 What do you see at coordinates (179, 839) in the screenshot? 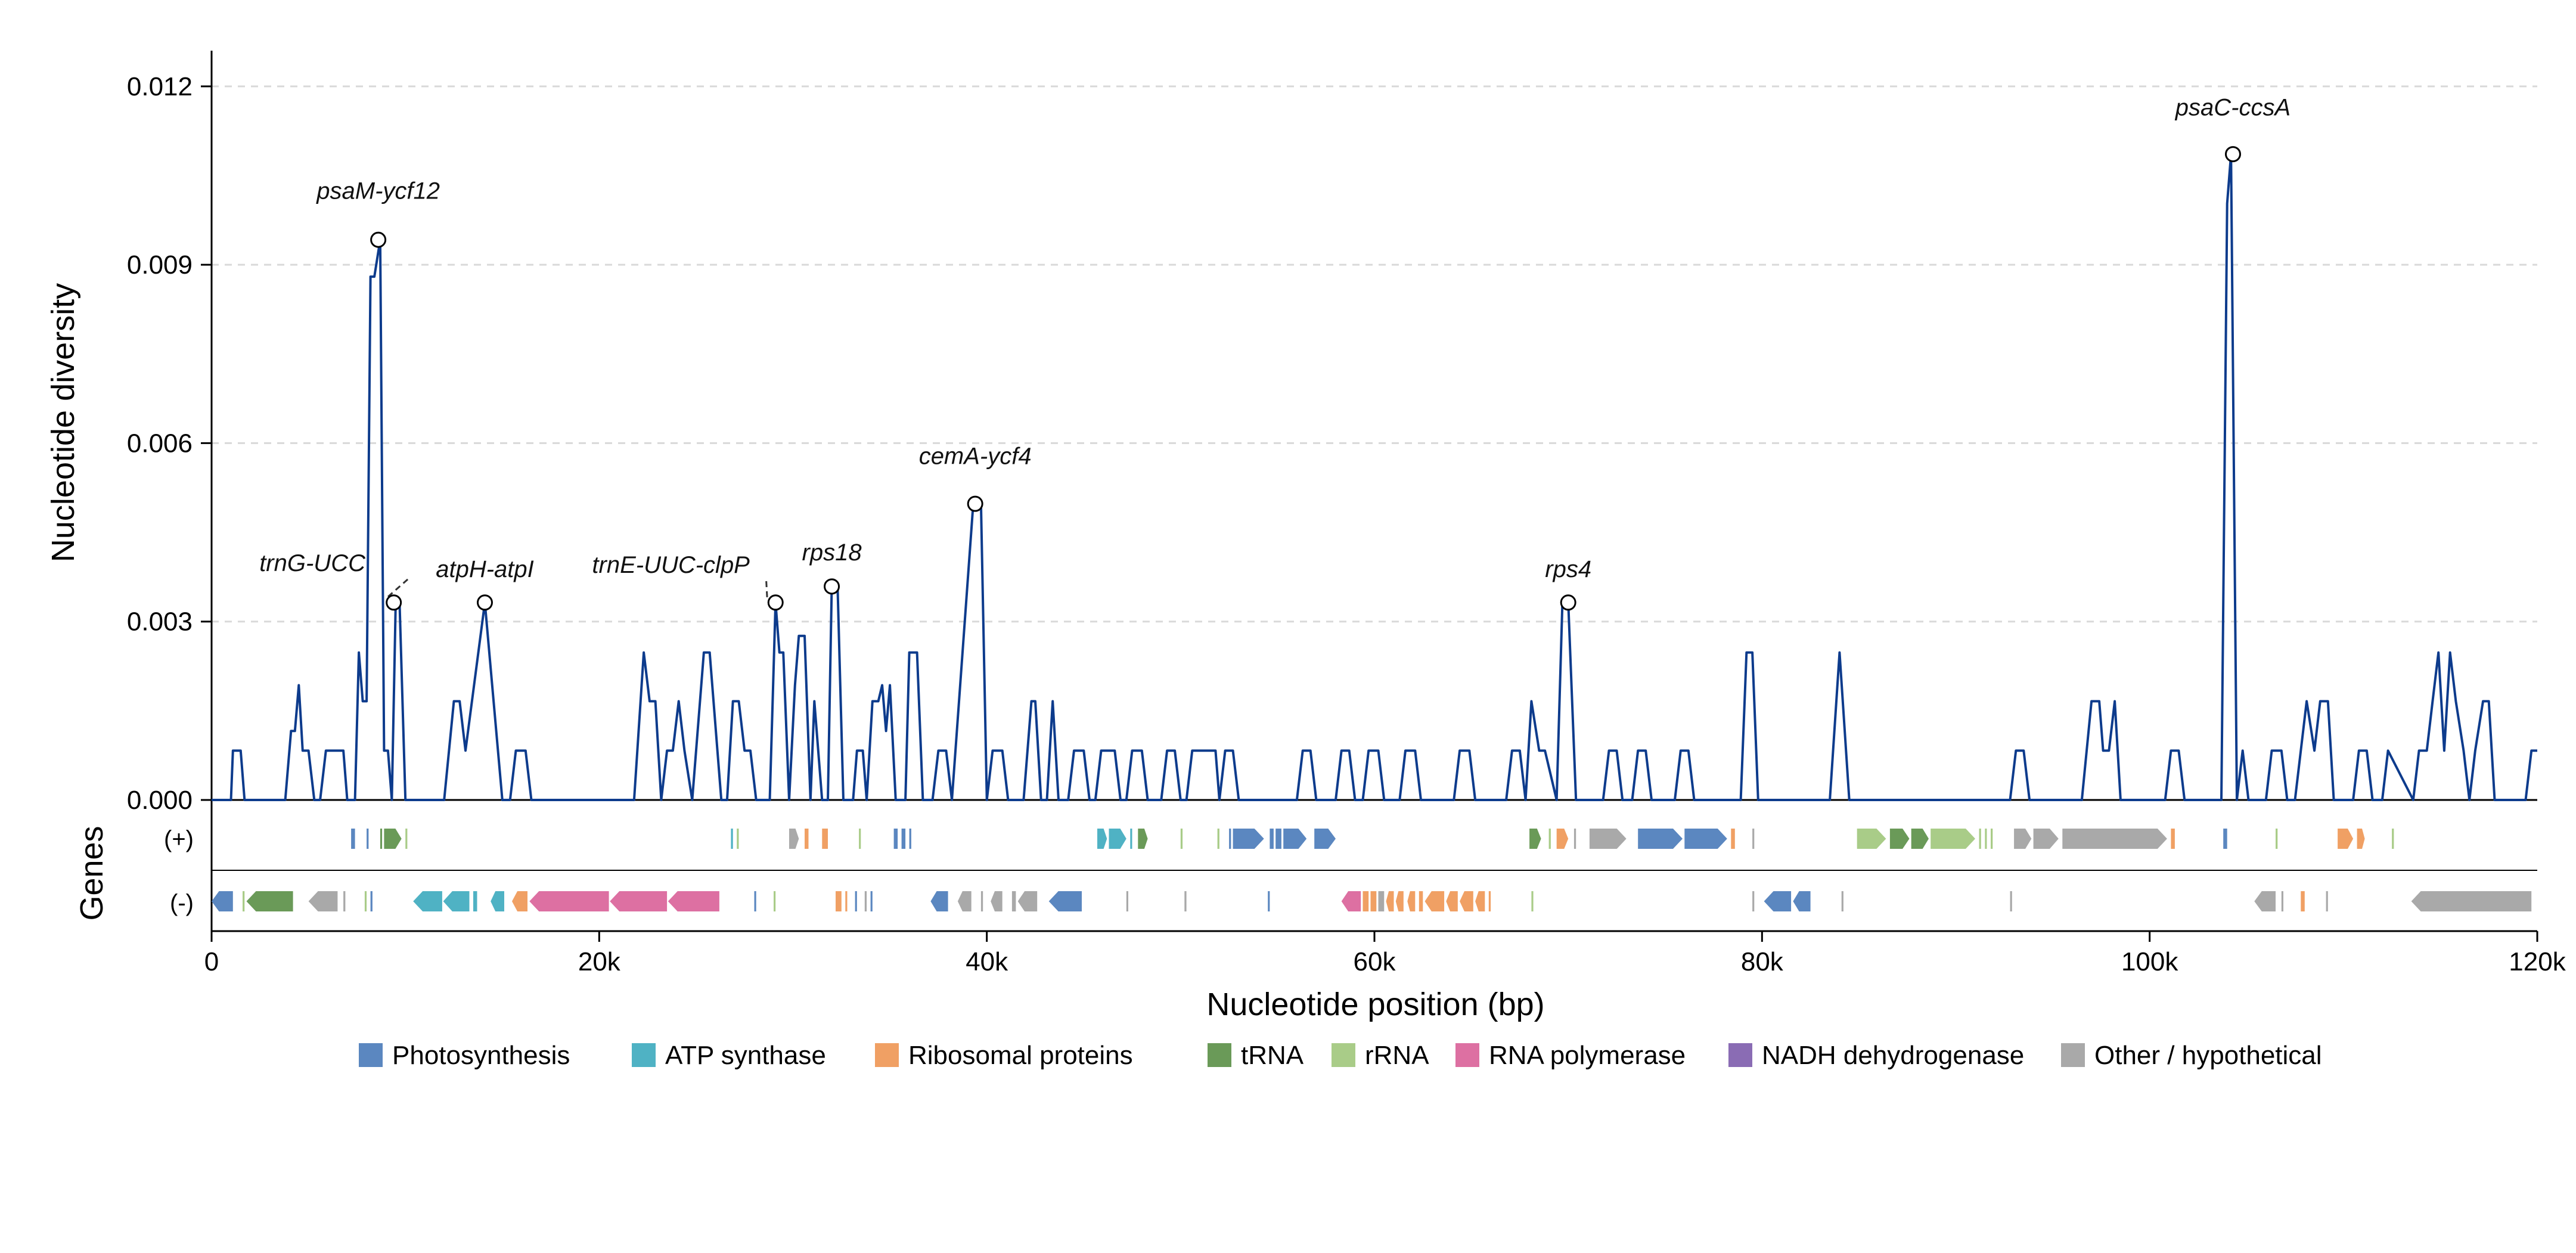
I see `plus-strand-label: (+)` at bounding box center [179, 839].